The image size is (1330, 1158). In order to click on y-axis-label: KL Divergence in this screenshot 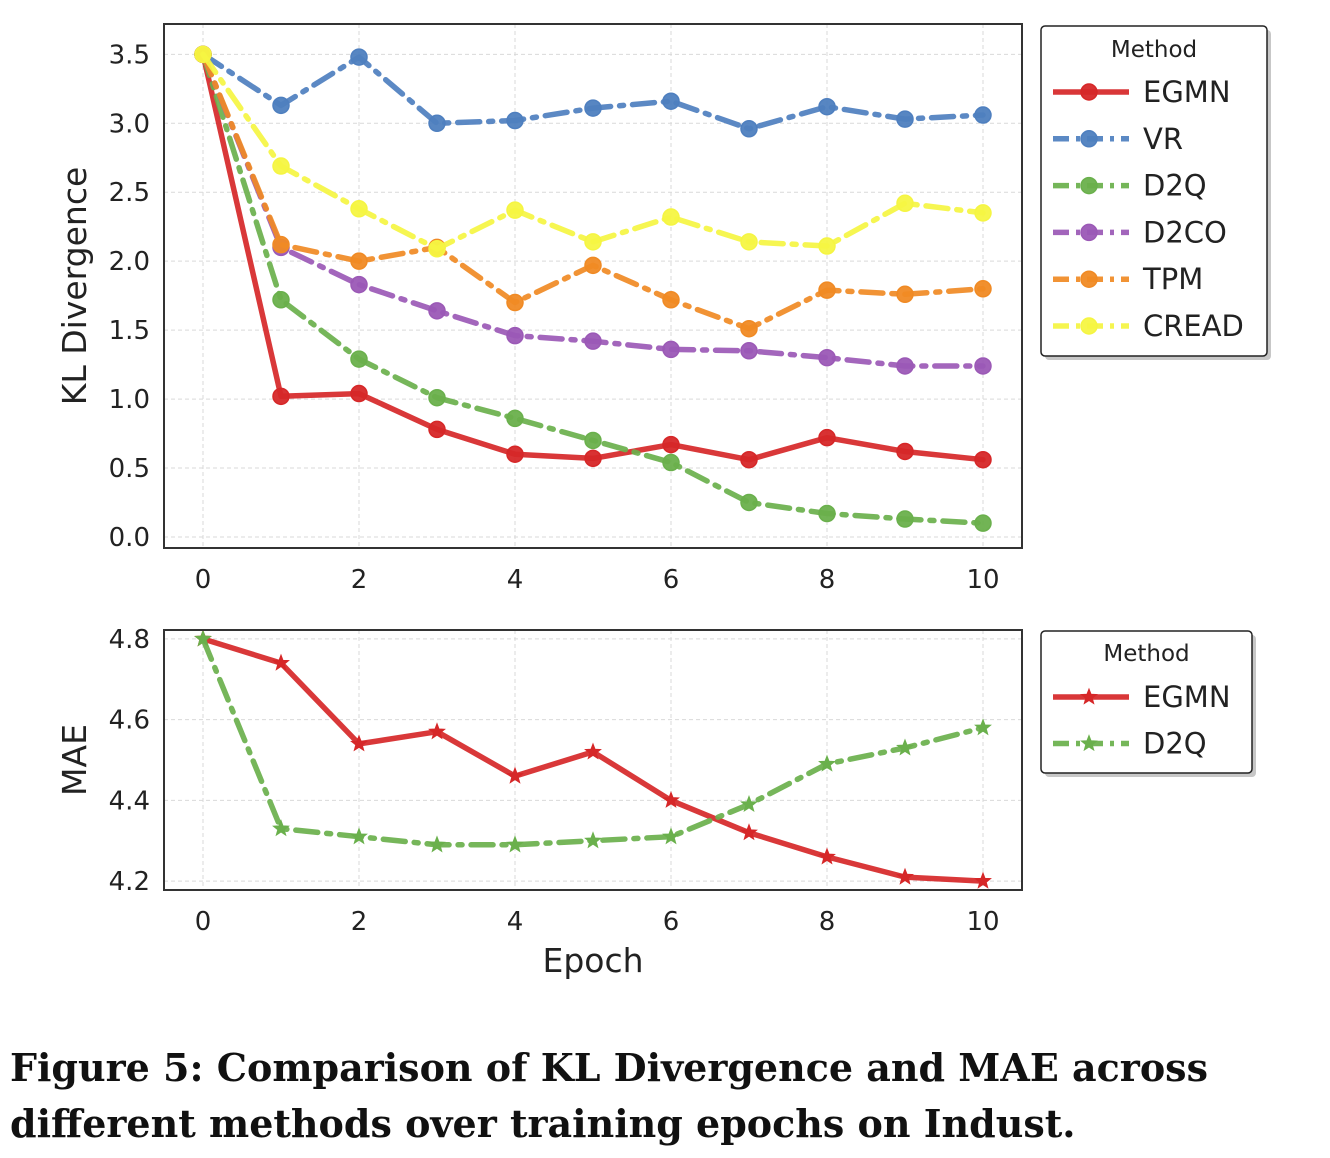, I will do `click(74, 286)`.